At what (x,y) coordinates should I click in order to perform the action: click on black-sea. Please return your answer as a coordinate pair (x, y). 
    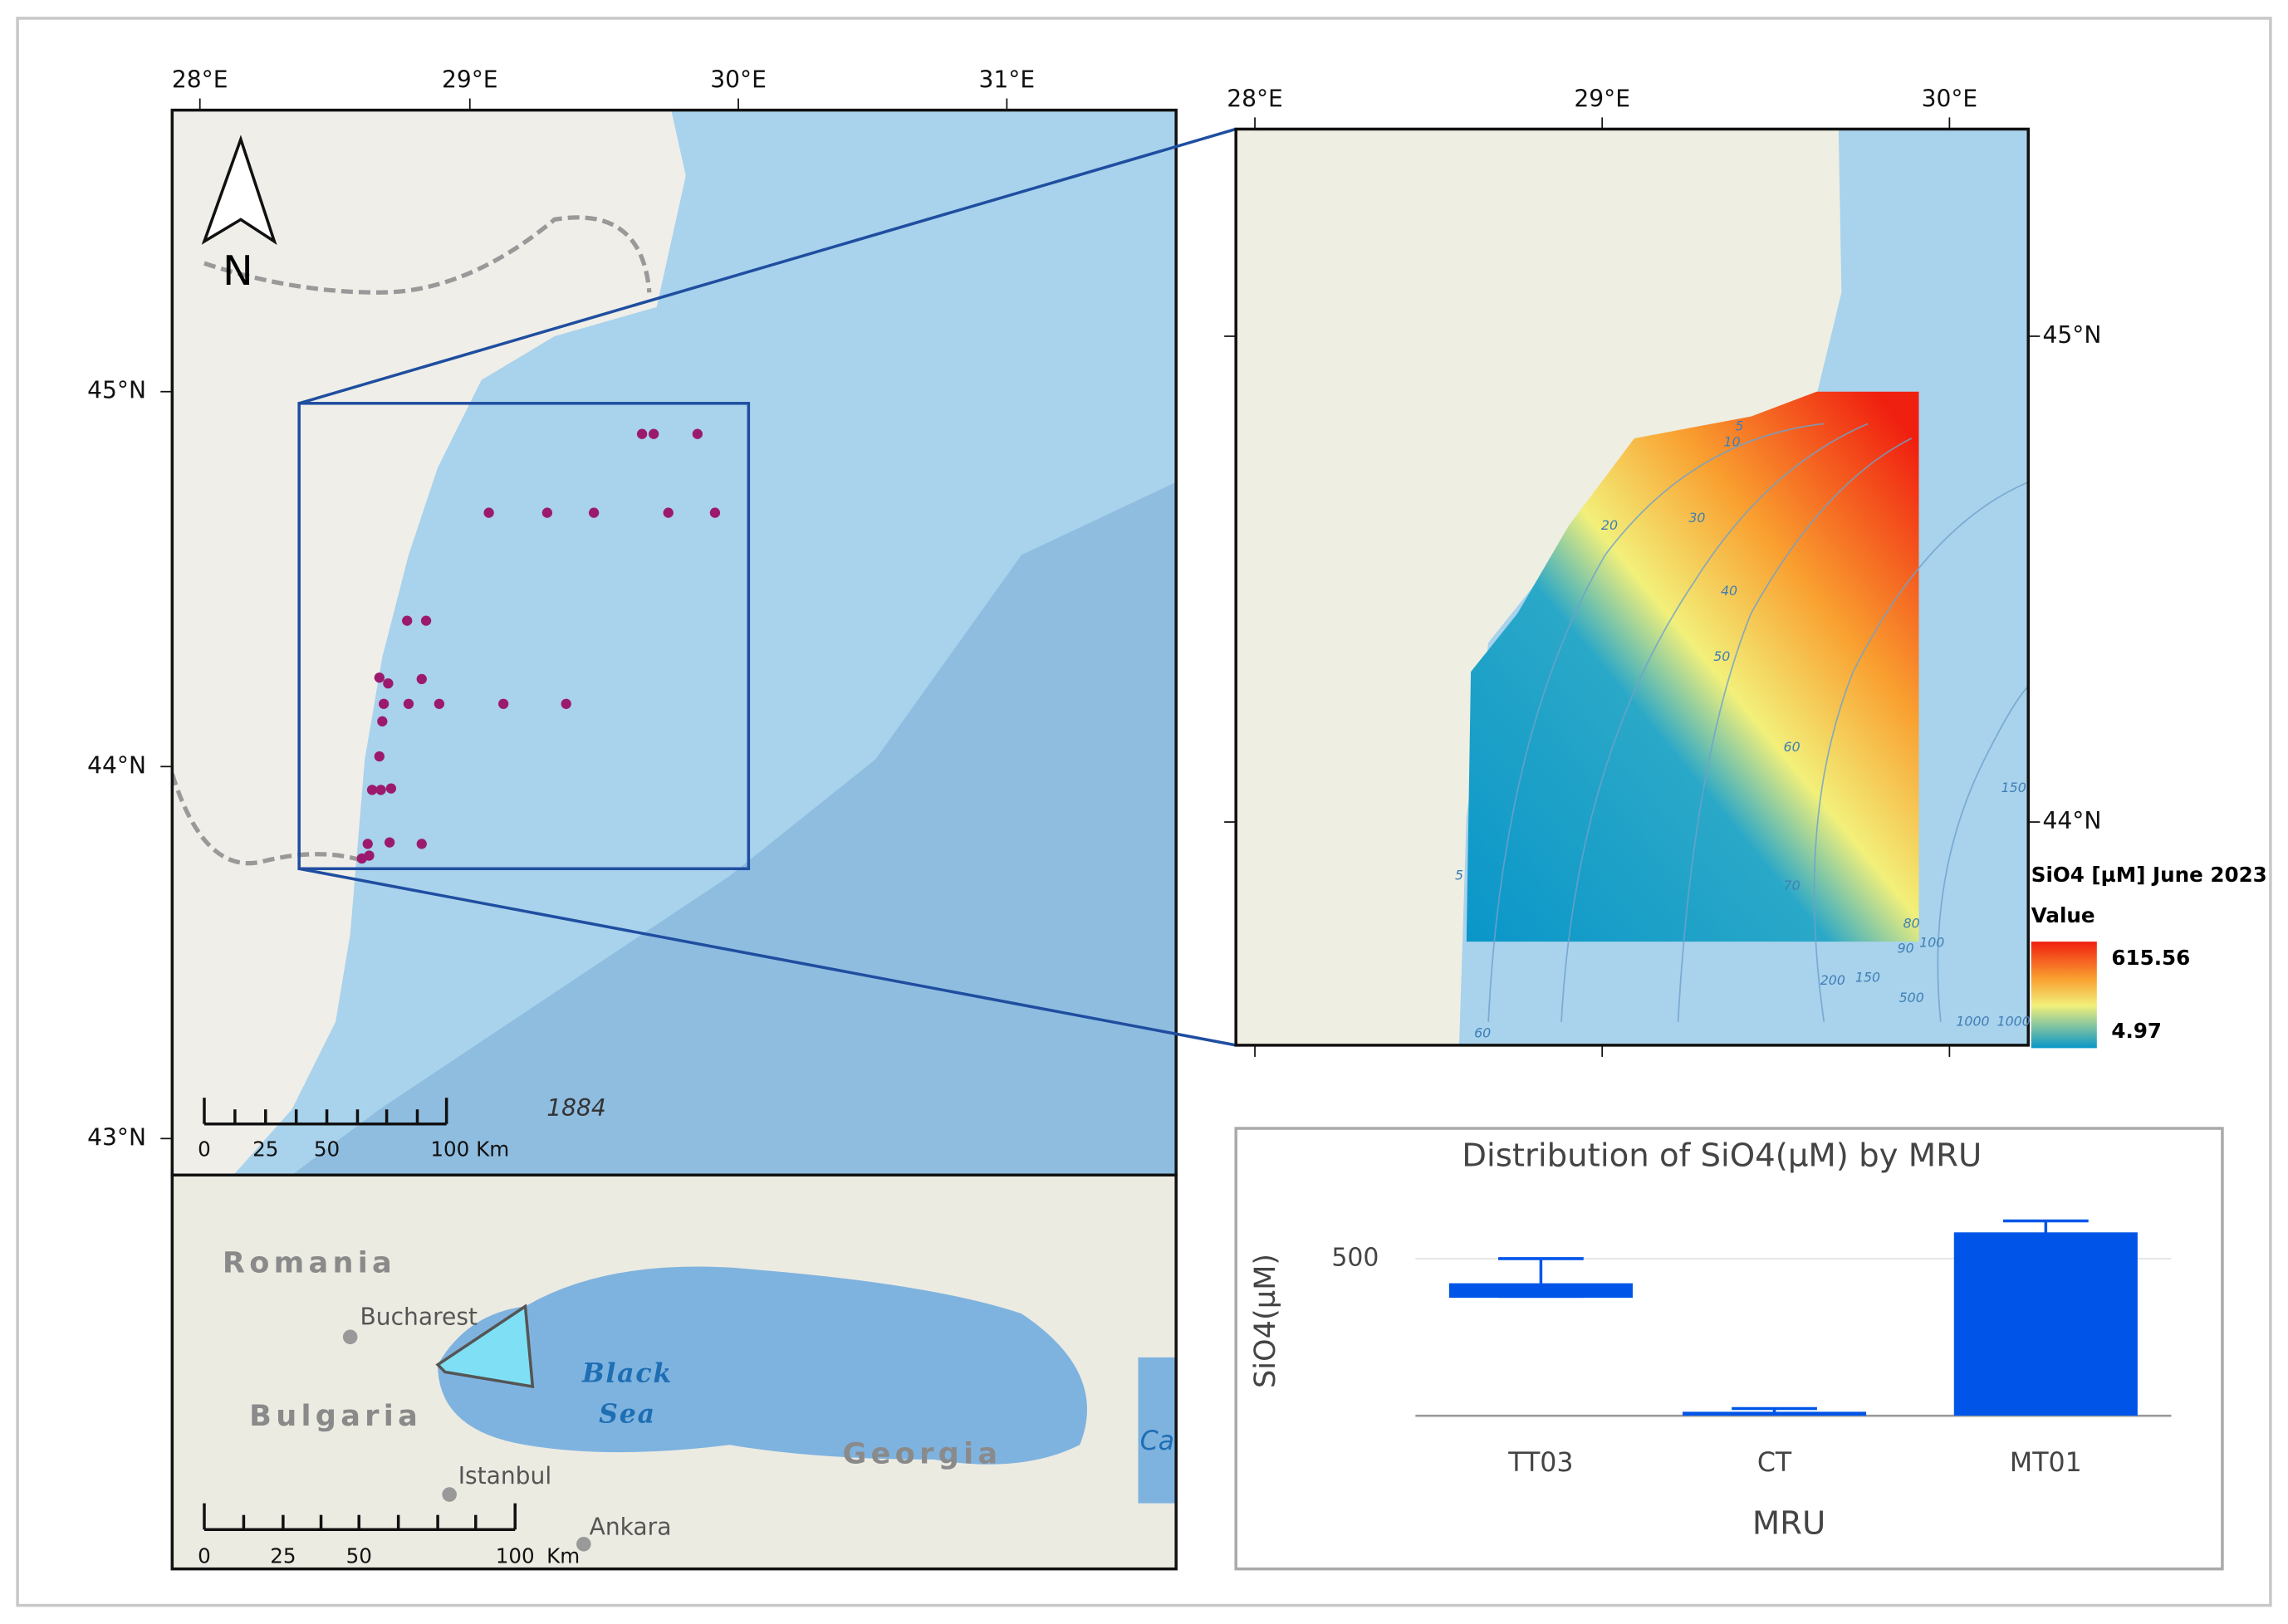
    Looking at the image, I should click on (762, 1365).